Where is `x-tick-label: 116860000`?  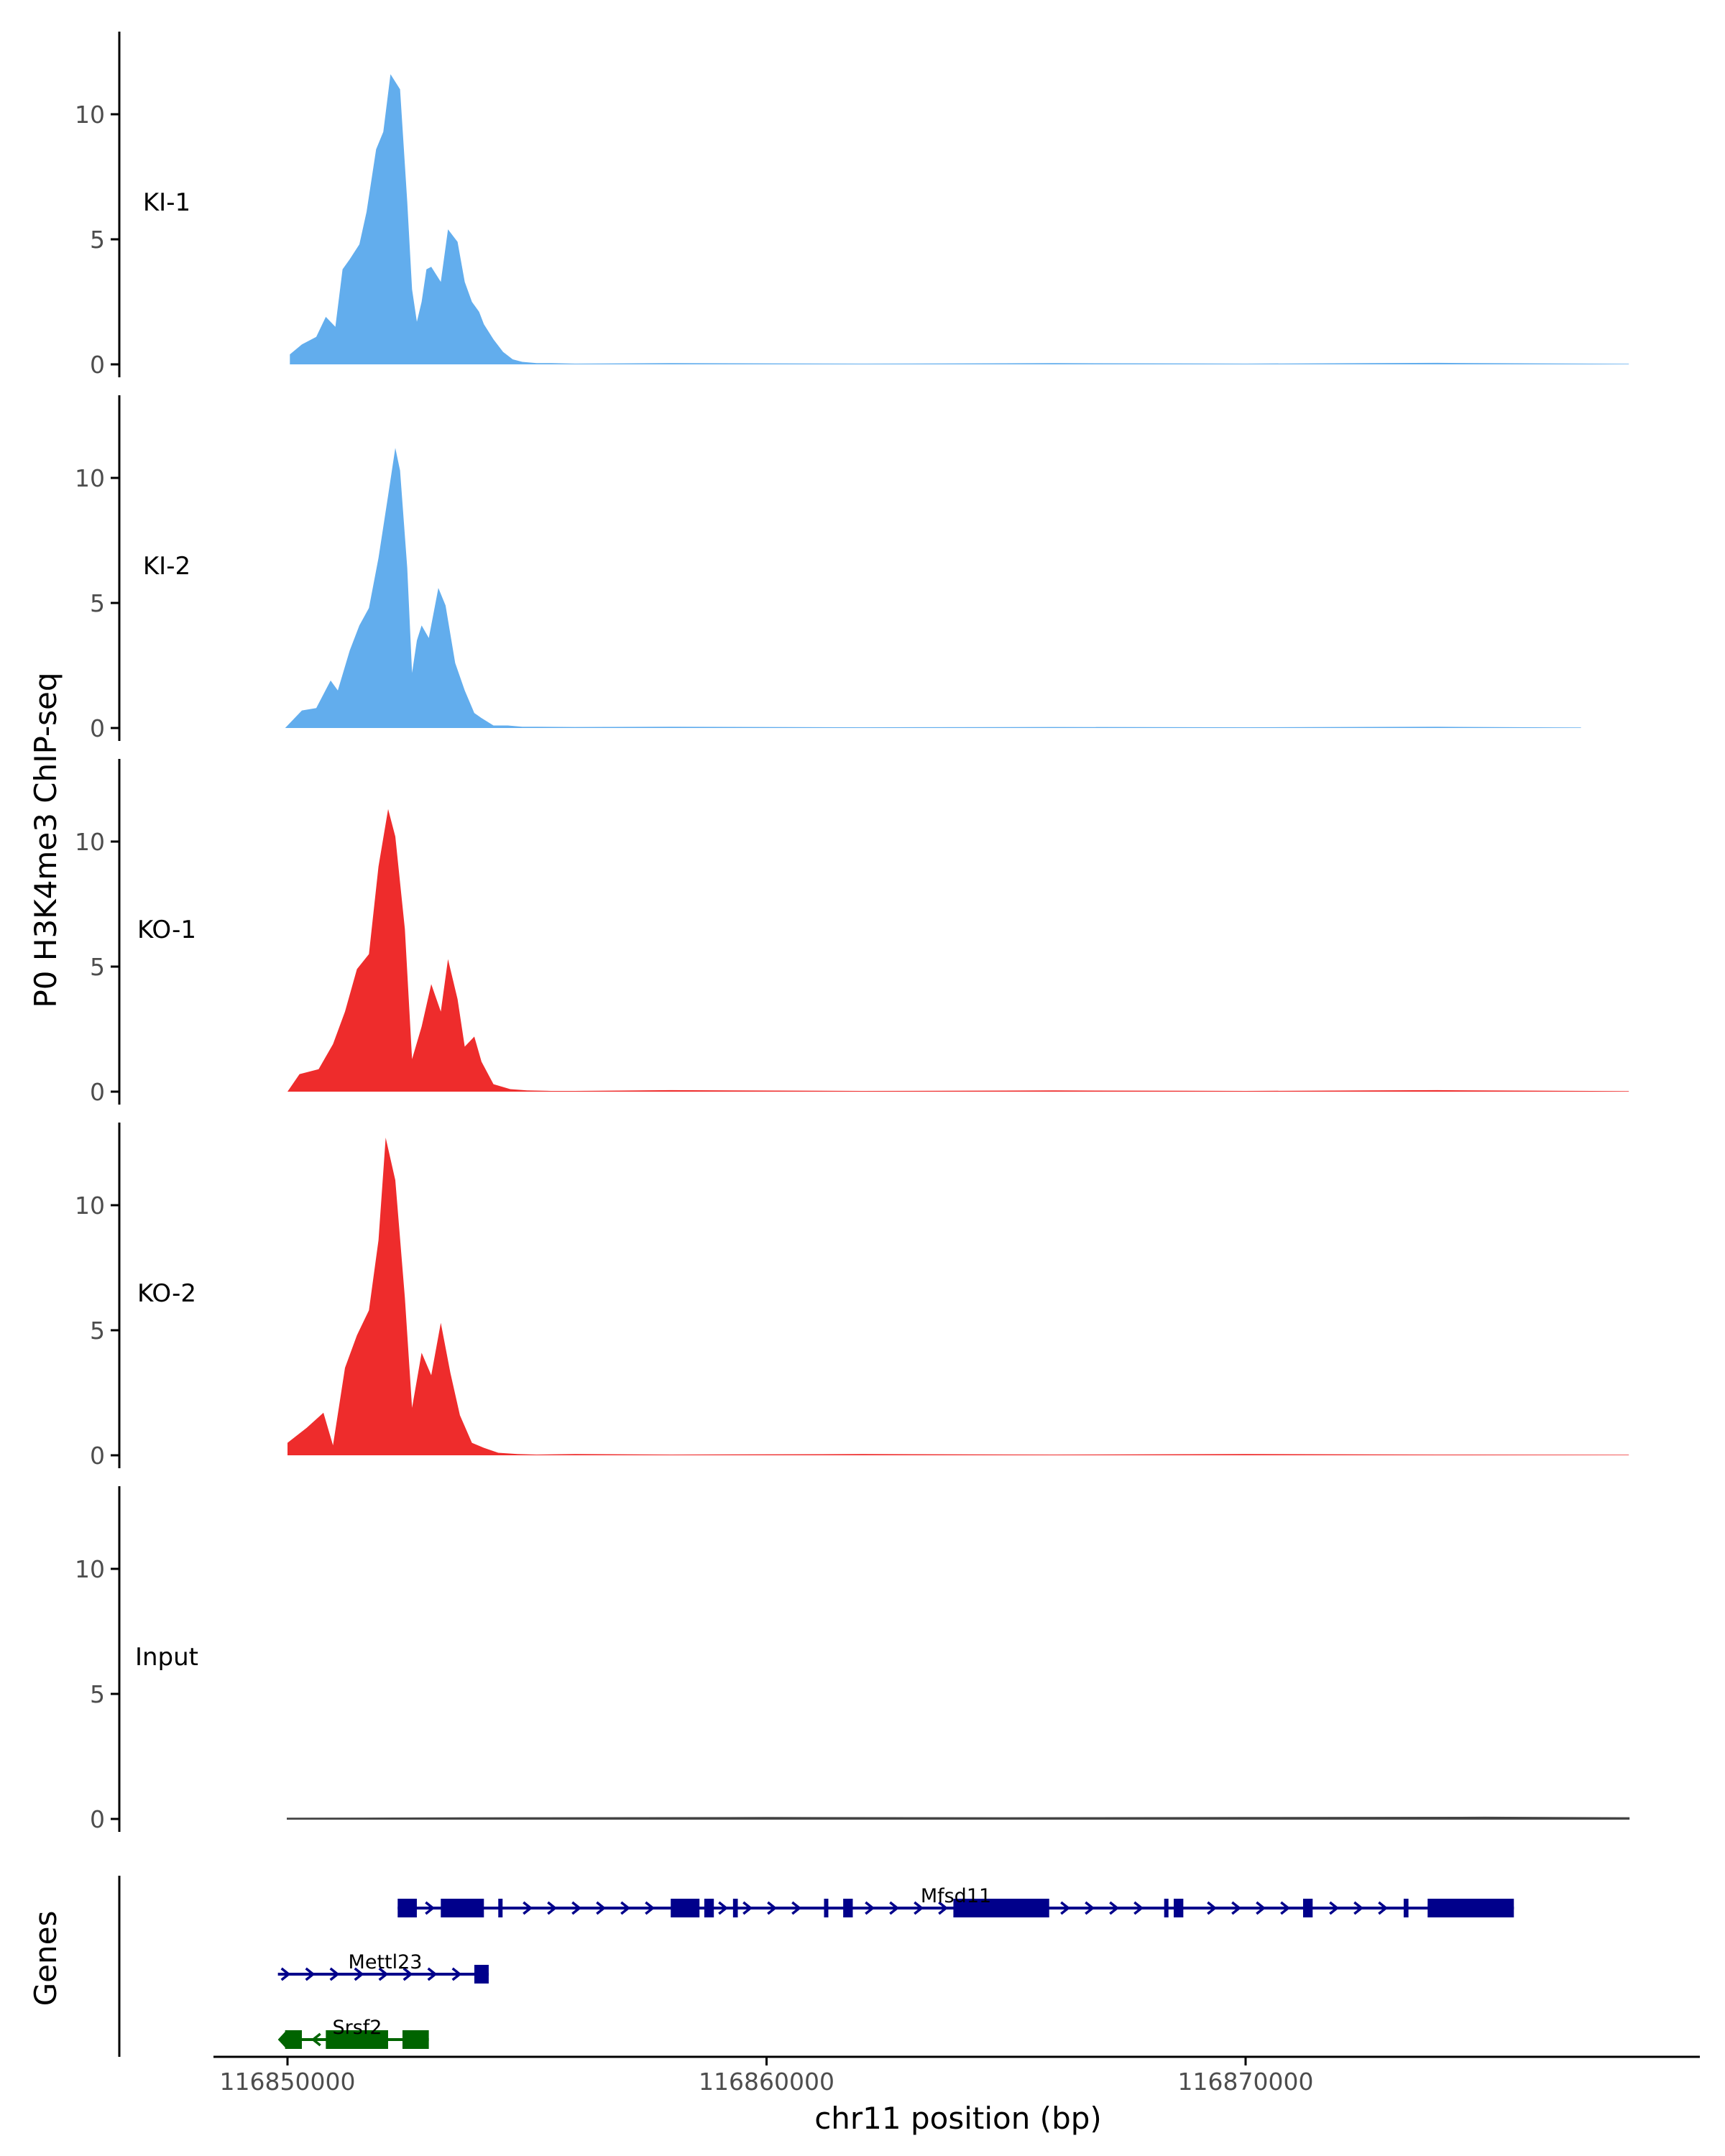
x-tick-label: 116860000 is located at coordinates (766, 2082).